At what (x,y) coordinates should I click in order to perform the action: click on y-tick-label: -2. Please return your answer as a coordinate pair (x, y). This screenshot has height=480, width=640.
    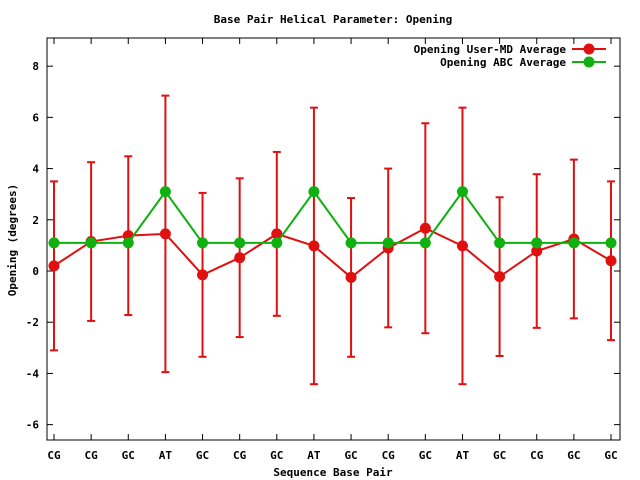
    Looking at the image, I should click on (32, 322).